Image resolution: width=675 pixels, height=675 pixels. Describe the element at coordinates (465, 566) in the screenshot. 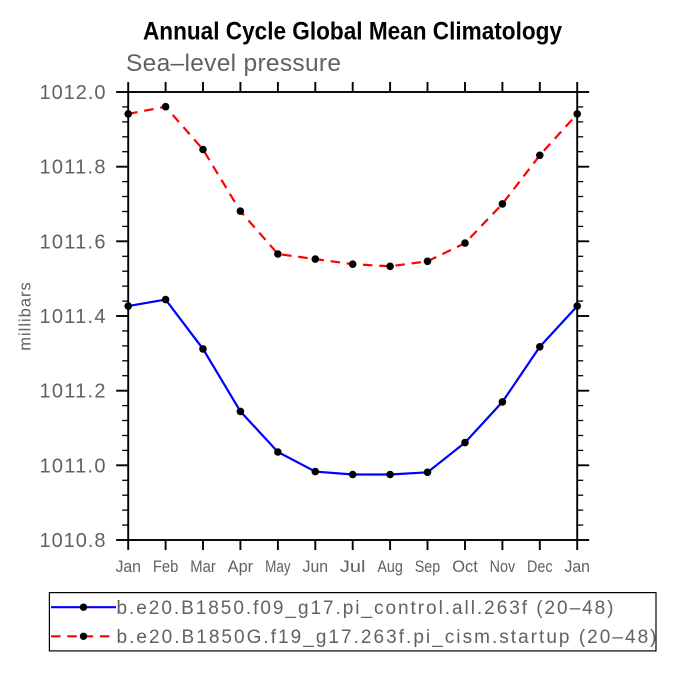

I see `svg-text: Oct` at that location.